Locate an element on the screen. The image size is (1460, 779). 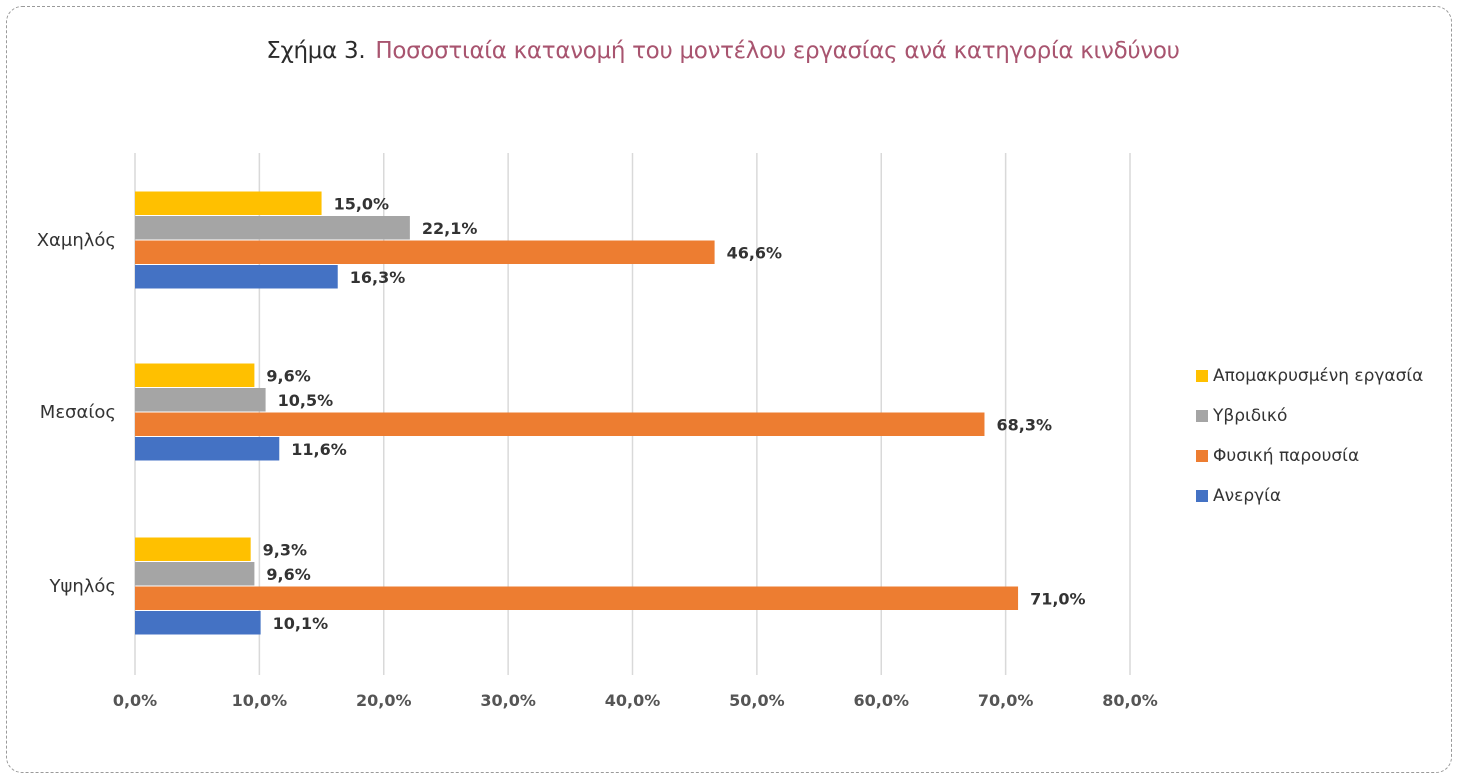
x-tick-label: 10,0% is located at coordinates (260, 700).